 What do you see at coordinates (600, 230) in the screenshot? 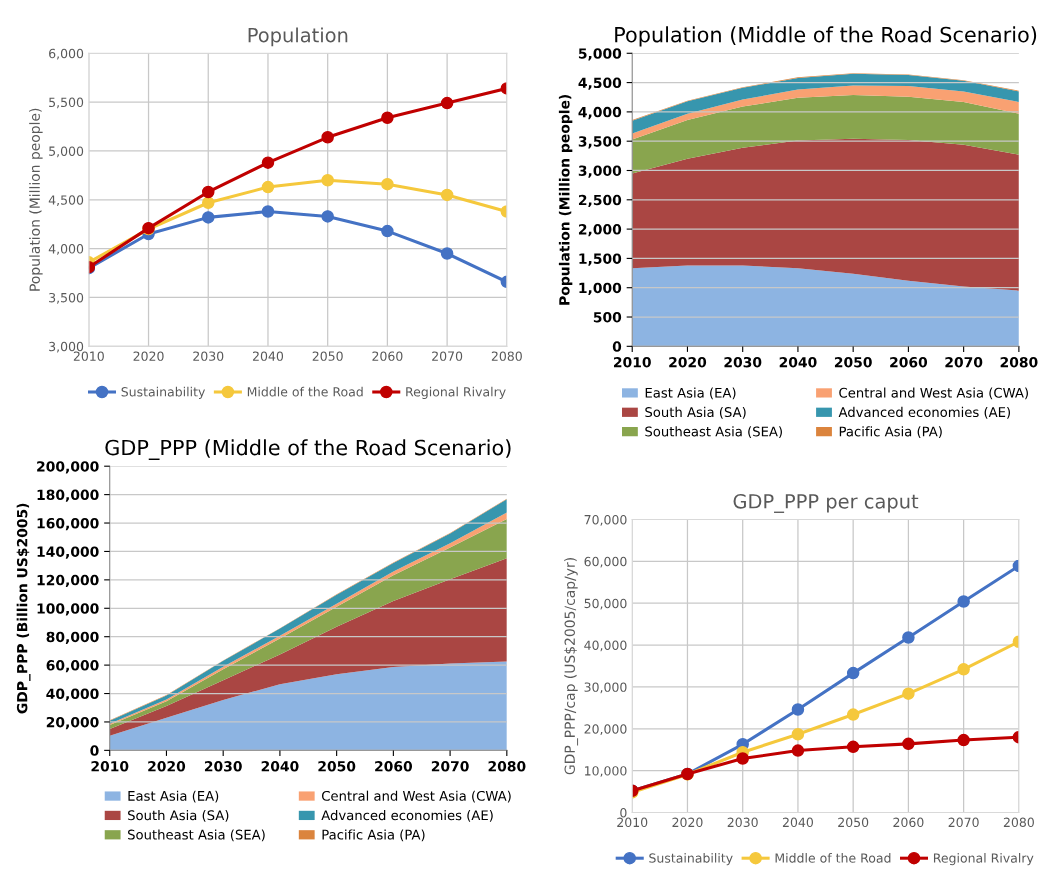
I see `y-tick-label: 2,000` at bounding box center [600, 230].